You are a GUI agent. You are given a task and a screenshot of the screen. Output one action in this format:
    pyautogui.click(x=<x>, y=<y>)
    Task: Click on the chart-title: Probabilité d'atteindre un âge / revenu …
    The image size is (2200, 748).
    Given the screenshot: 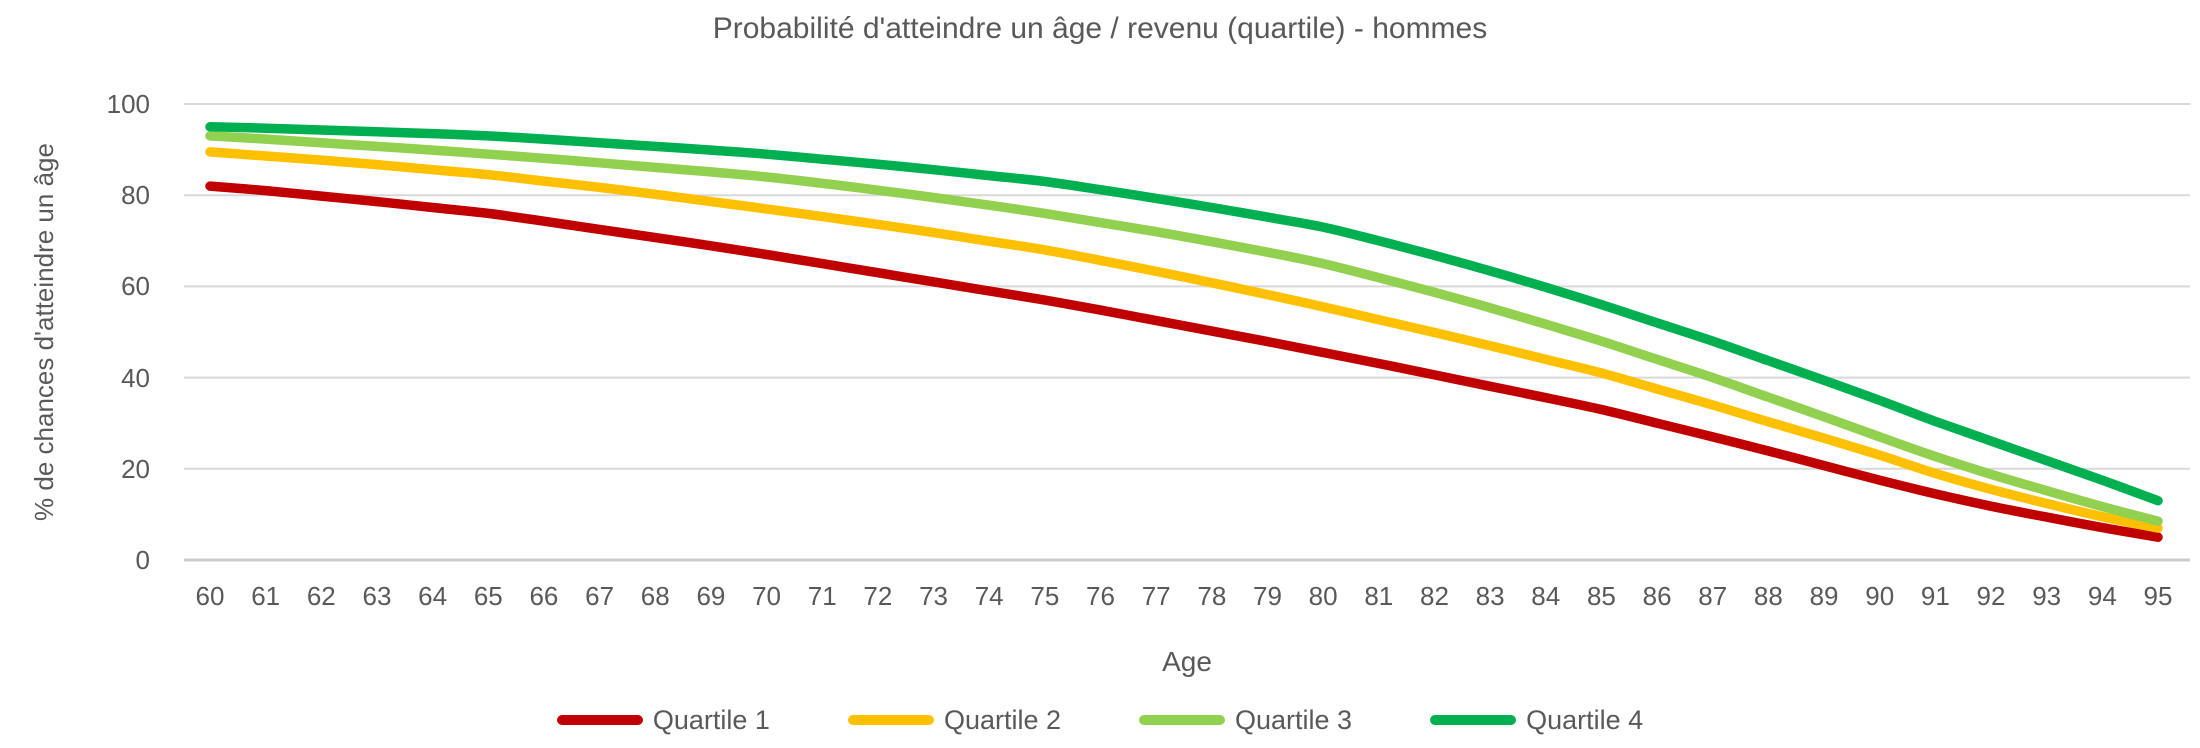 What is the action you would take?
    pyautogui.click(x=1100, y=28)
    